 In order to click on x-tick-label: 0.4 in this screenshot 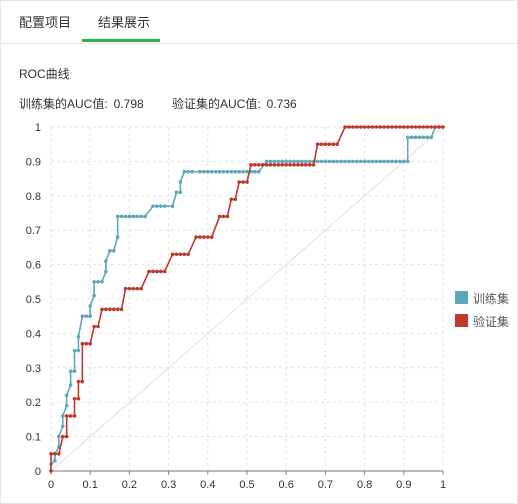, I will do `click(207, 485)`.